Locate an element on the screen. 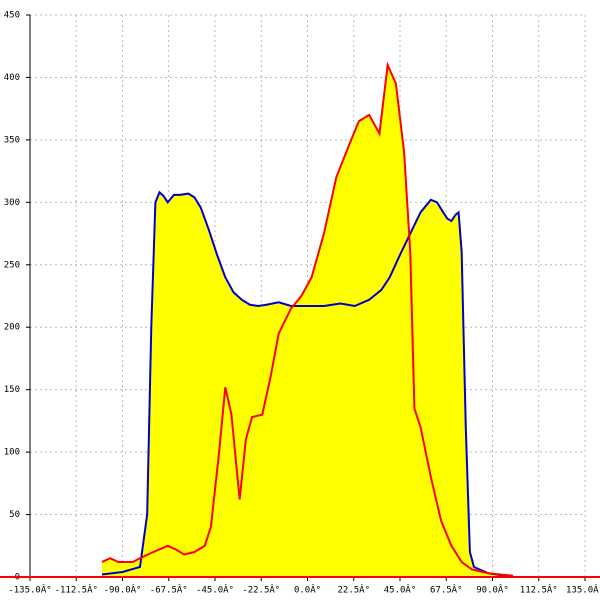 The image size is (600, 600). x-tick-label: -22.5Â° is located at coordinates (261, 590).